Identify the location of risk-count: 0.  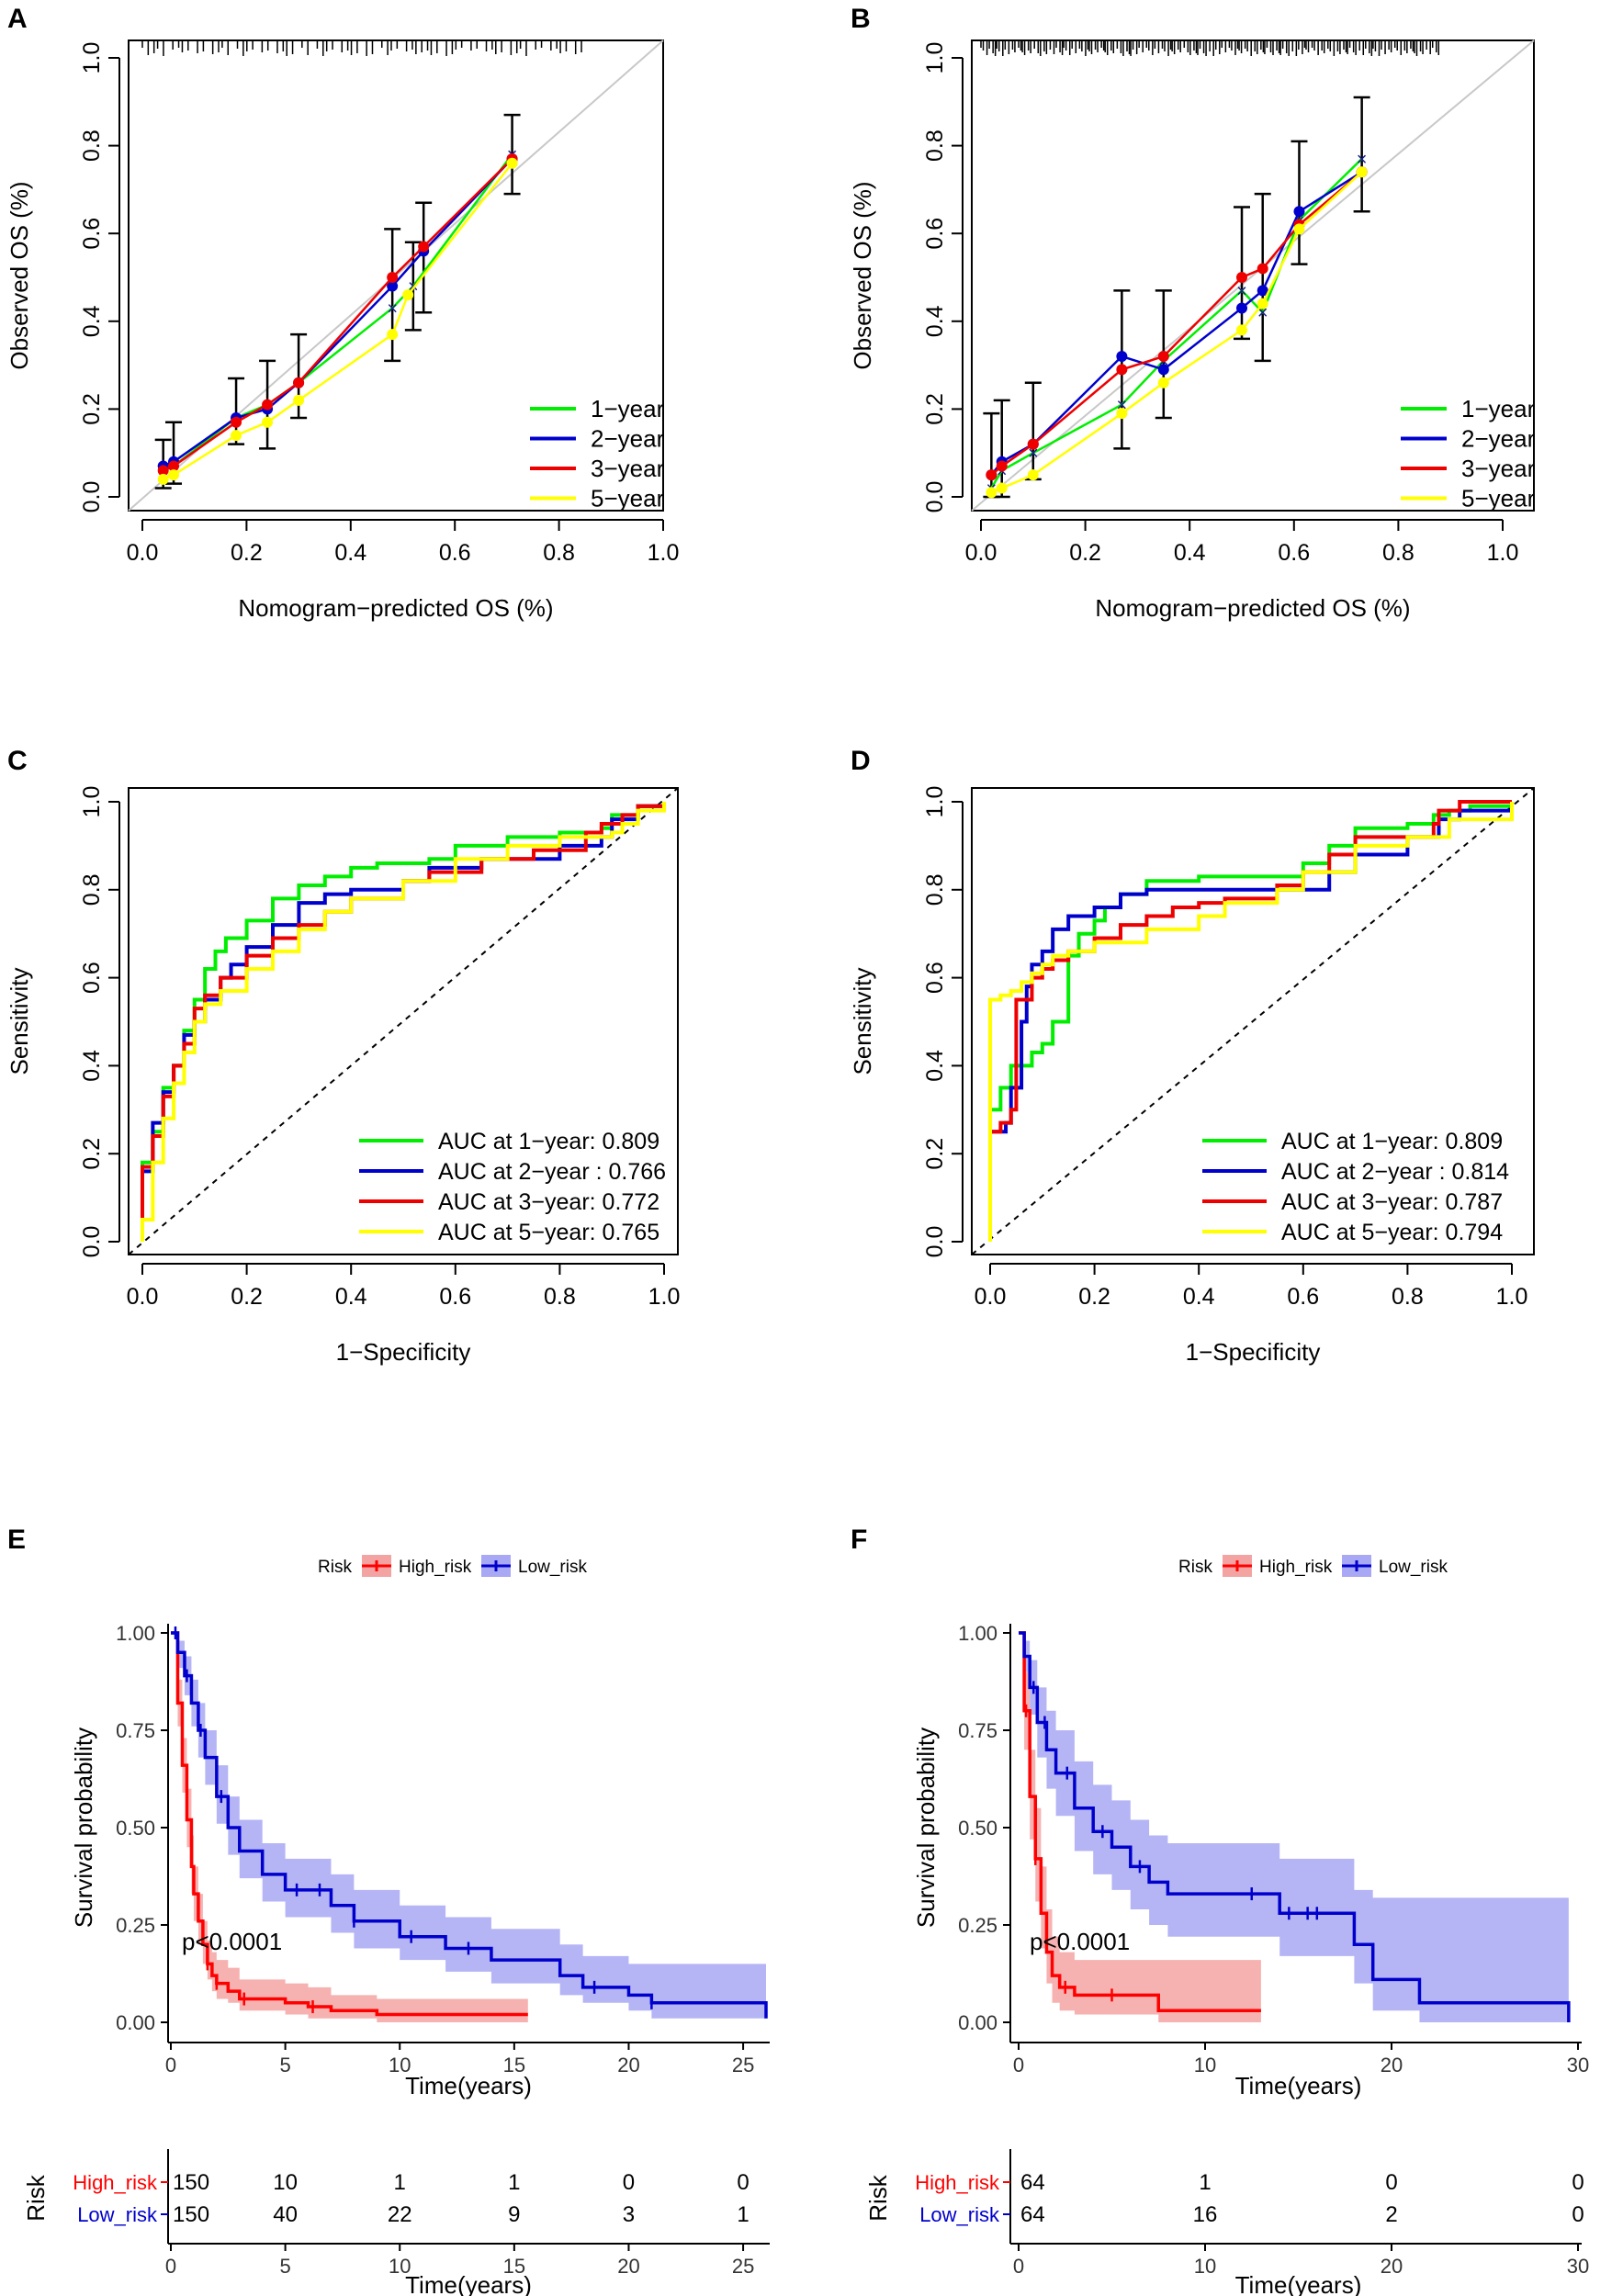
(1578, 2182).